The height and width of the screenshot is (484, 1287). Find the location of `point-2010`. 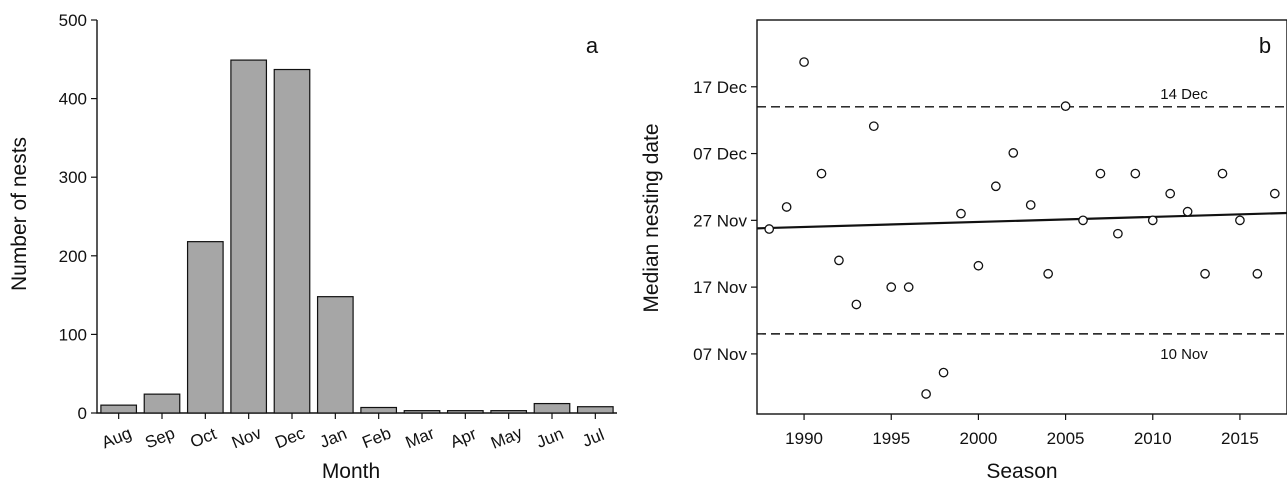

point-2010 is located at coordinates (1152, 220).